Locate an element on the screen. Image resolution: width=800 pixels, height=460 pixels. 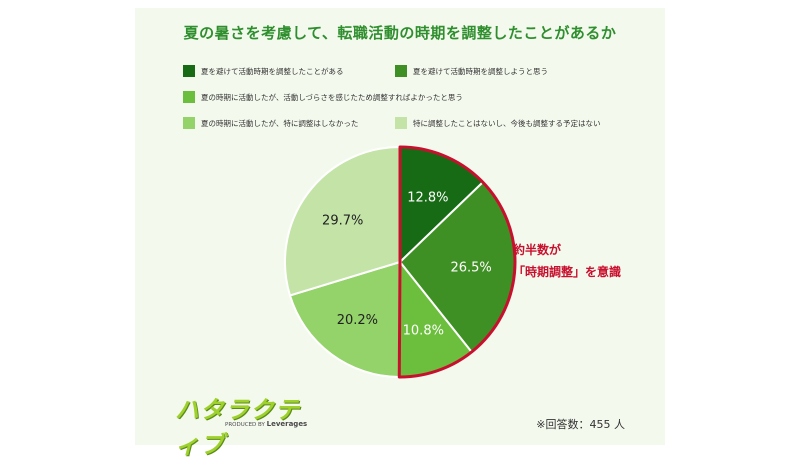
legend-label: 夏の時期に活動したが、特に調整はしなかった is located at coordinates (280, 123).